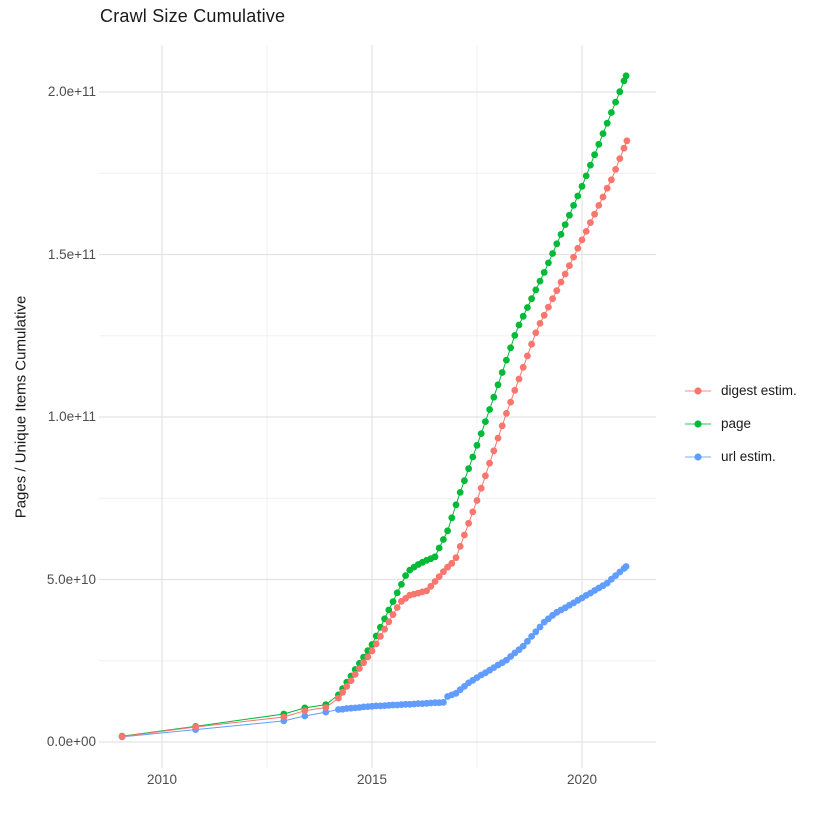  What do you see at coordinates (736, 423) in the screenshot?
I see `legend-label: page` at bounding box center [736, 423].